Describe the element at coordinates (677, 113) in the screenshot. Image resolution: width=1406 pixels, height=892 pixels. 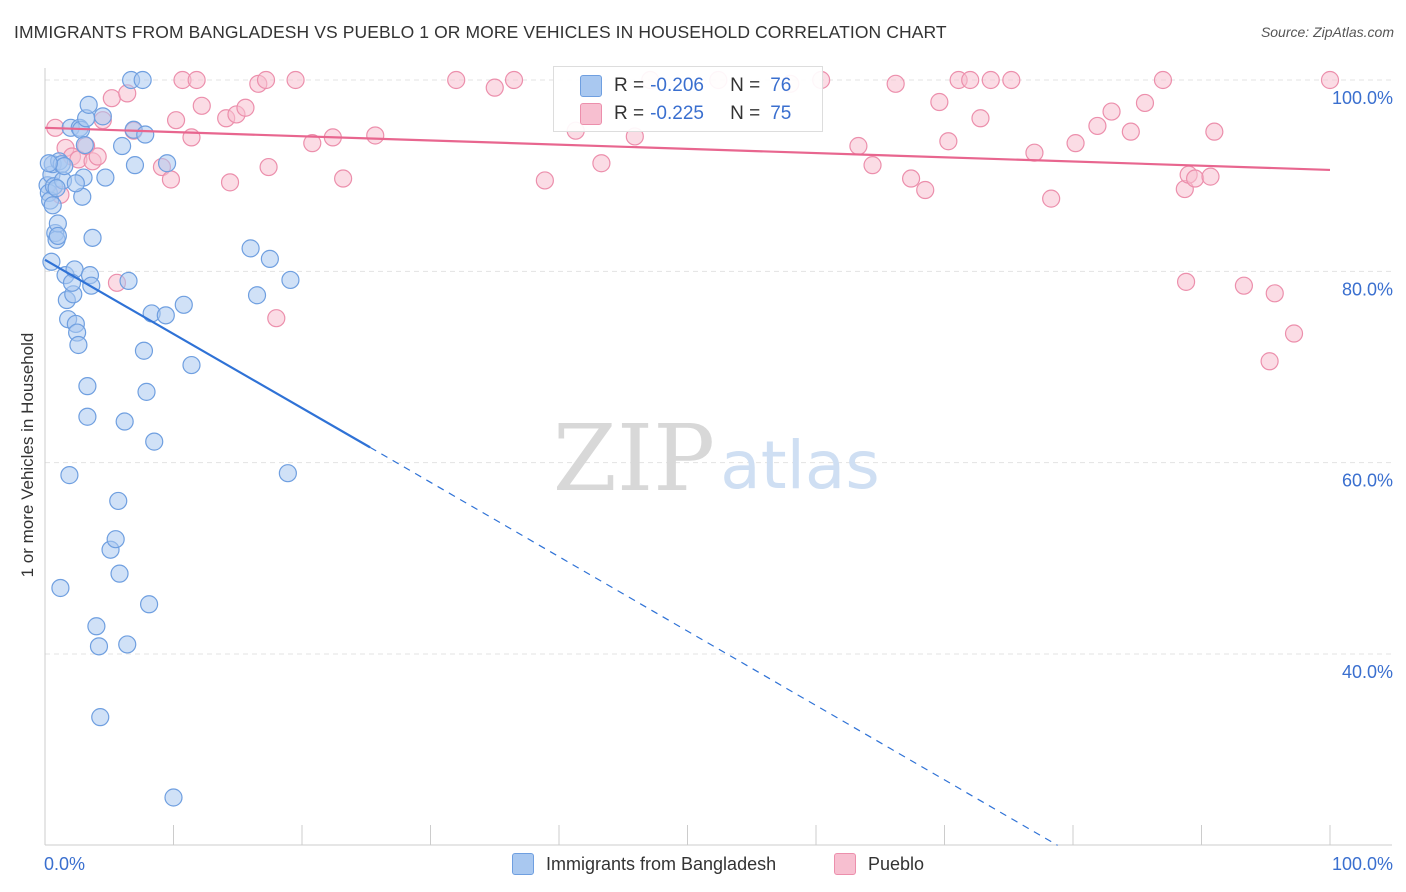
I see `r-value: -0.225` at that location.